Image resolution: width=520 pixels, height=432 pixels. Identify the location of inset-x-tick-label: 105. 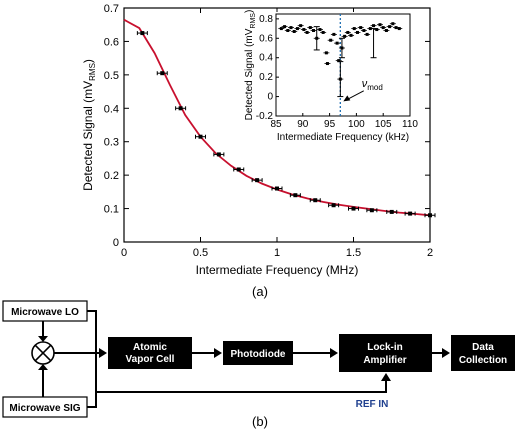
(383, 124).